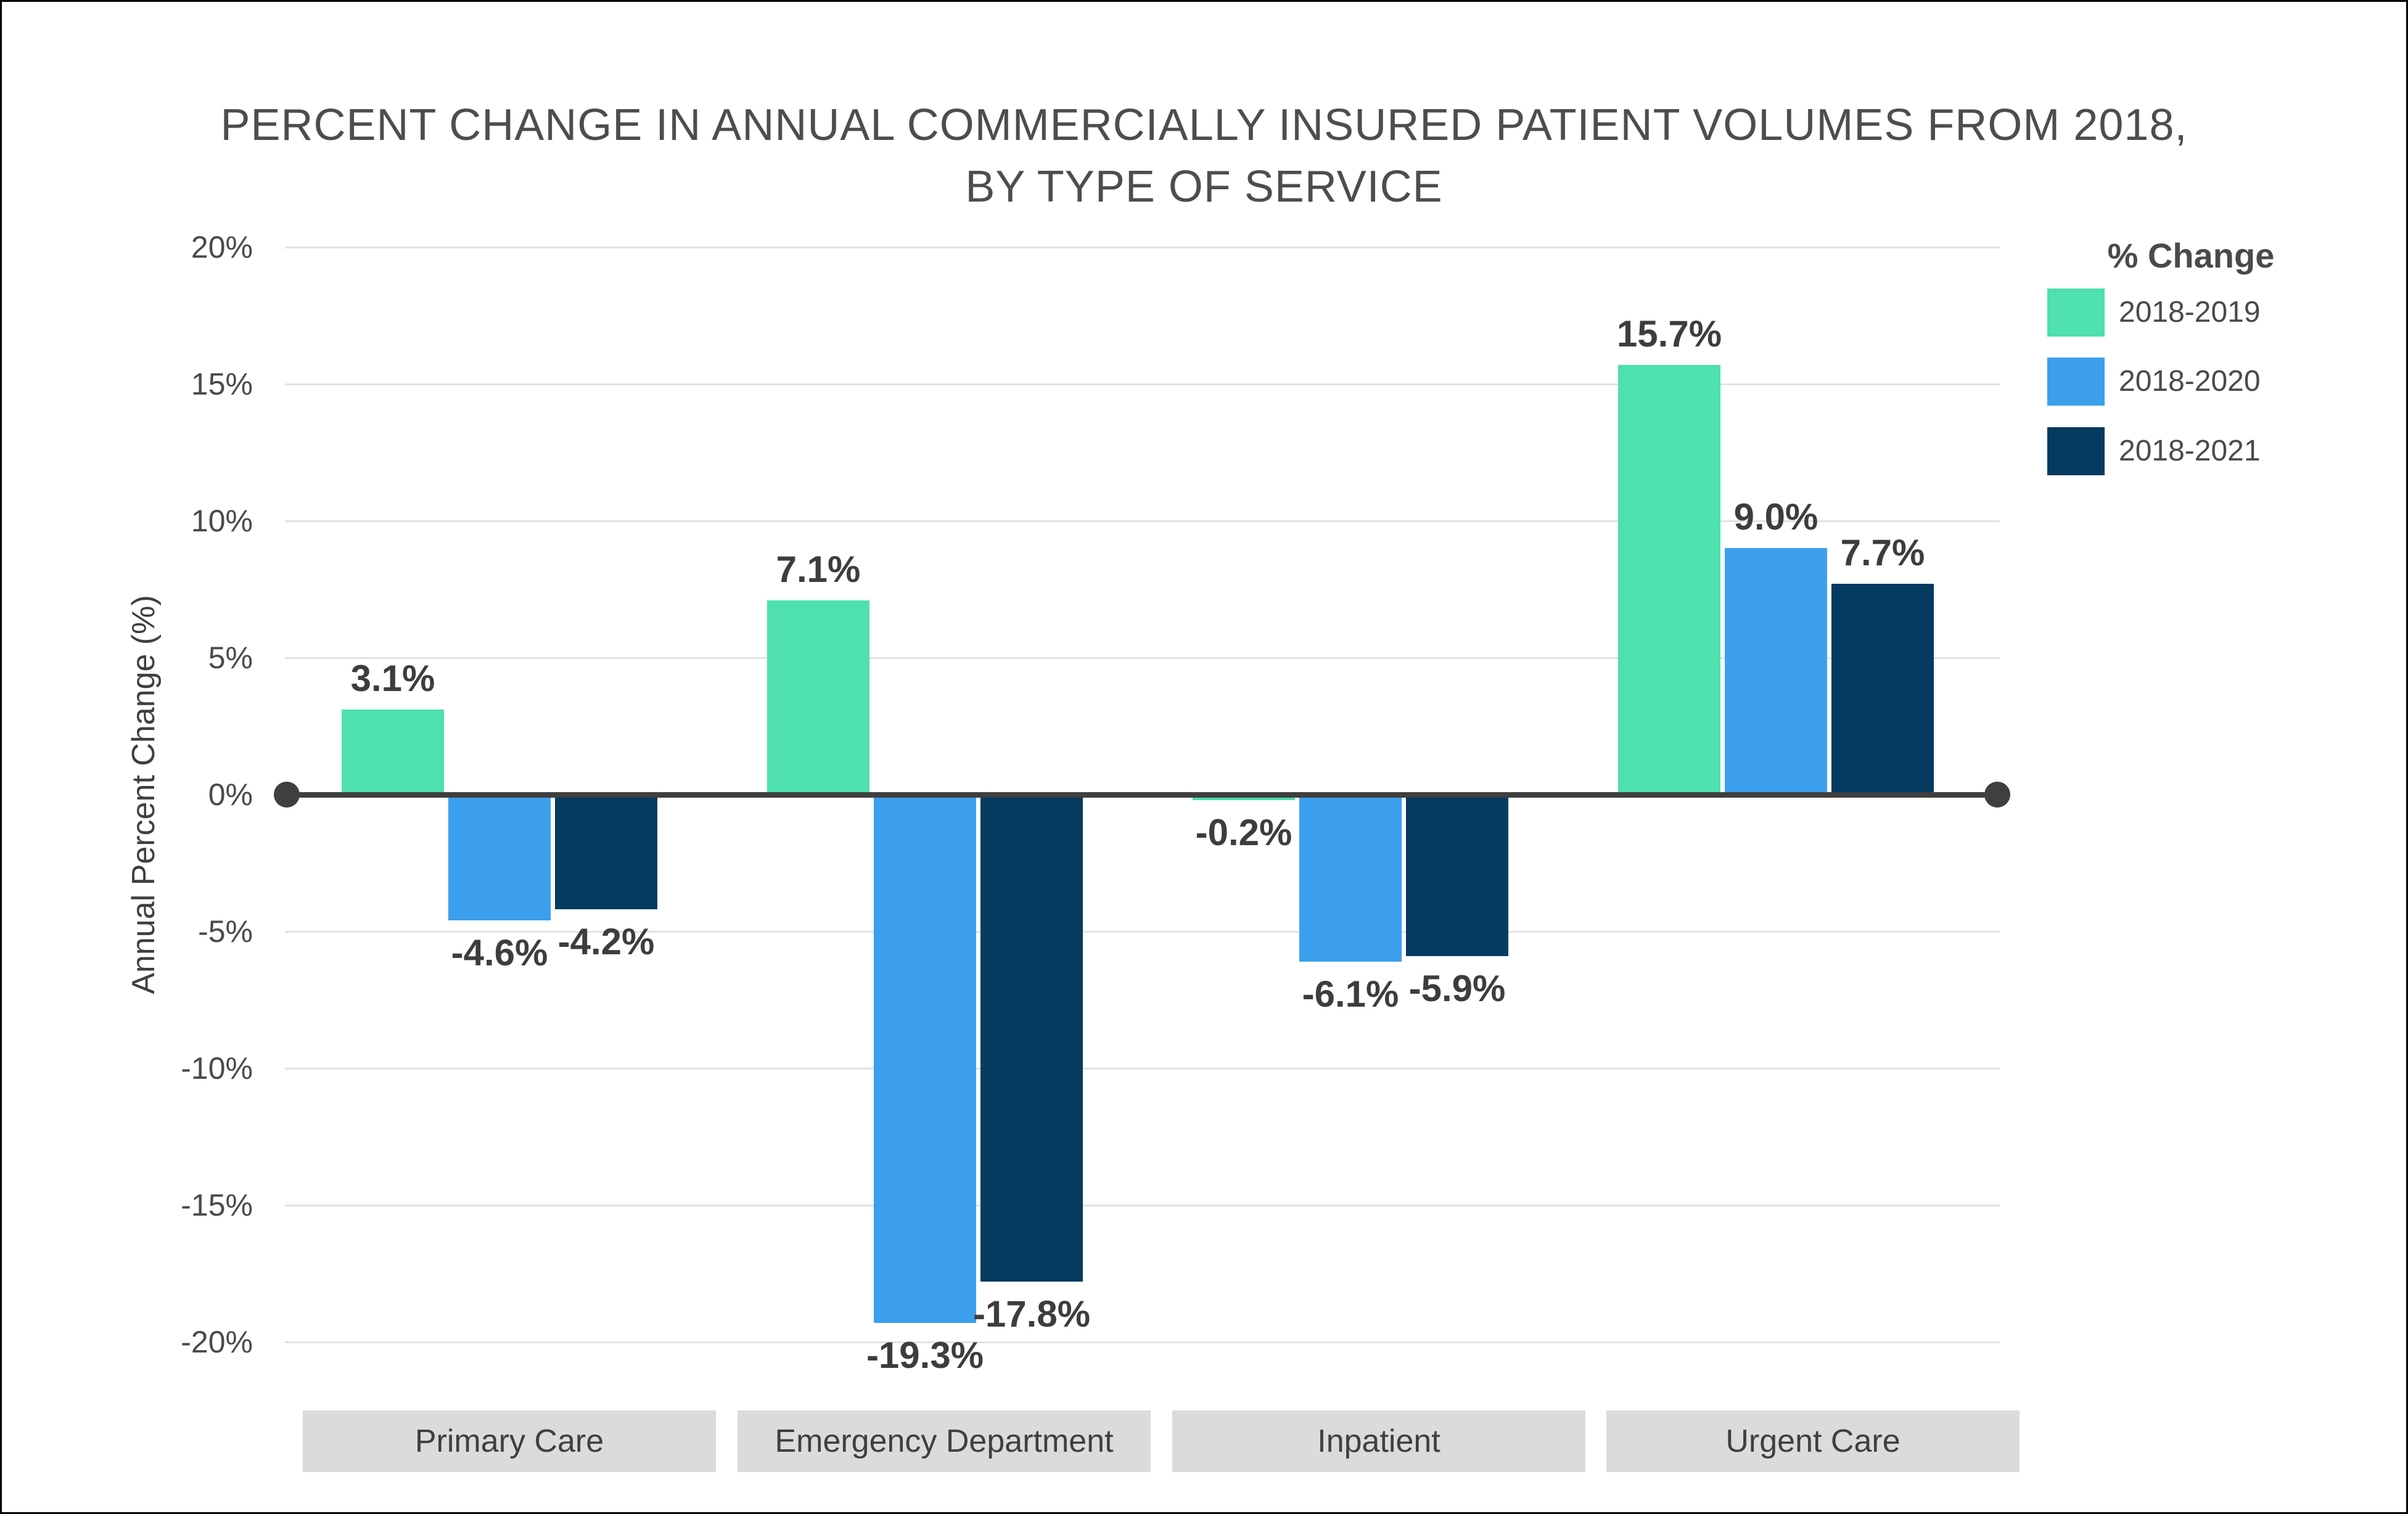 Image resolution: width=2408 pixels, height=1514 pixels. What do you see at coordinates (393, 753) in the screenshot?
I see `bar-2018-2019-Primary Care` at bounding box center [393, 753].